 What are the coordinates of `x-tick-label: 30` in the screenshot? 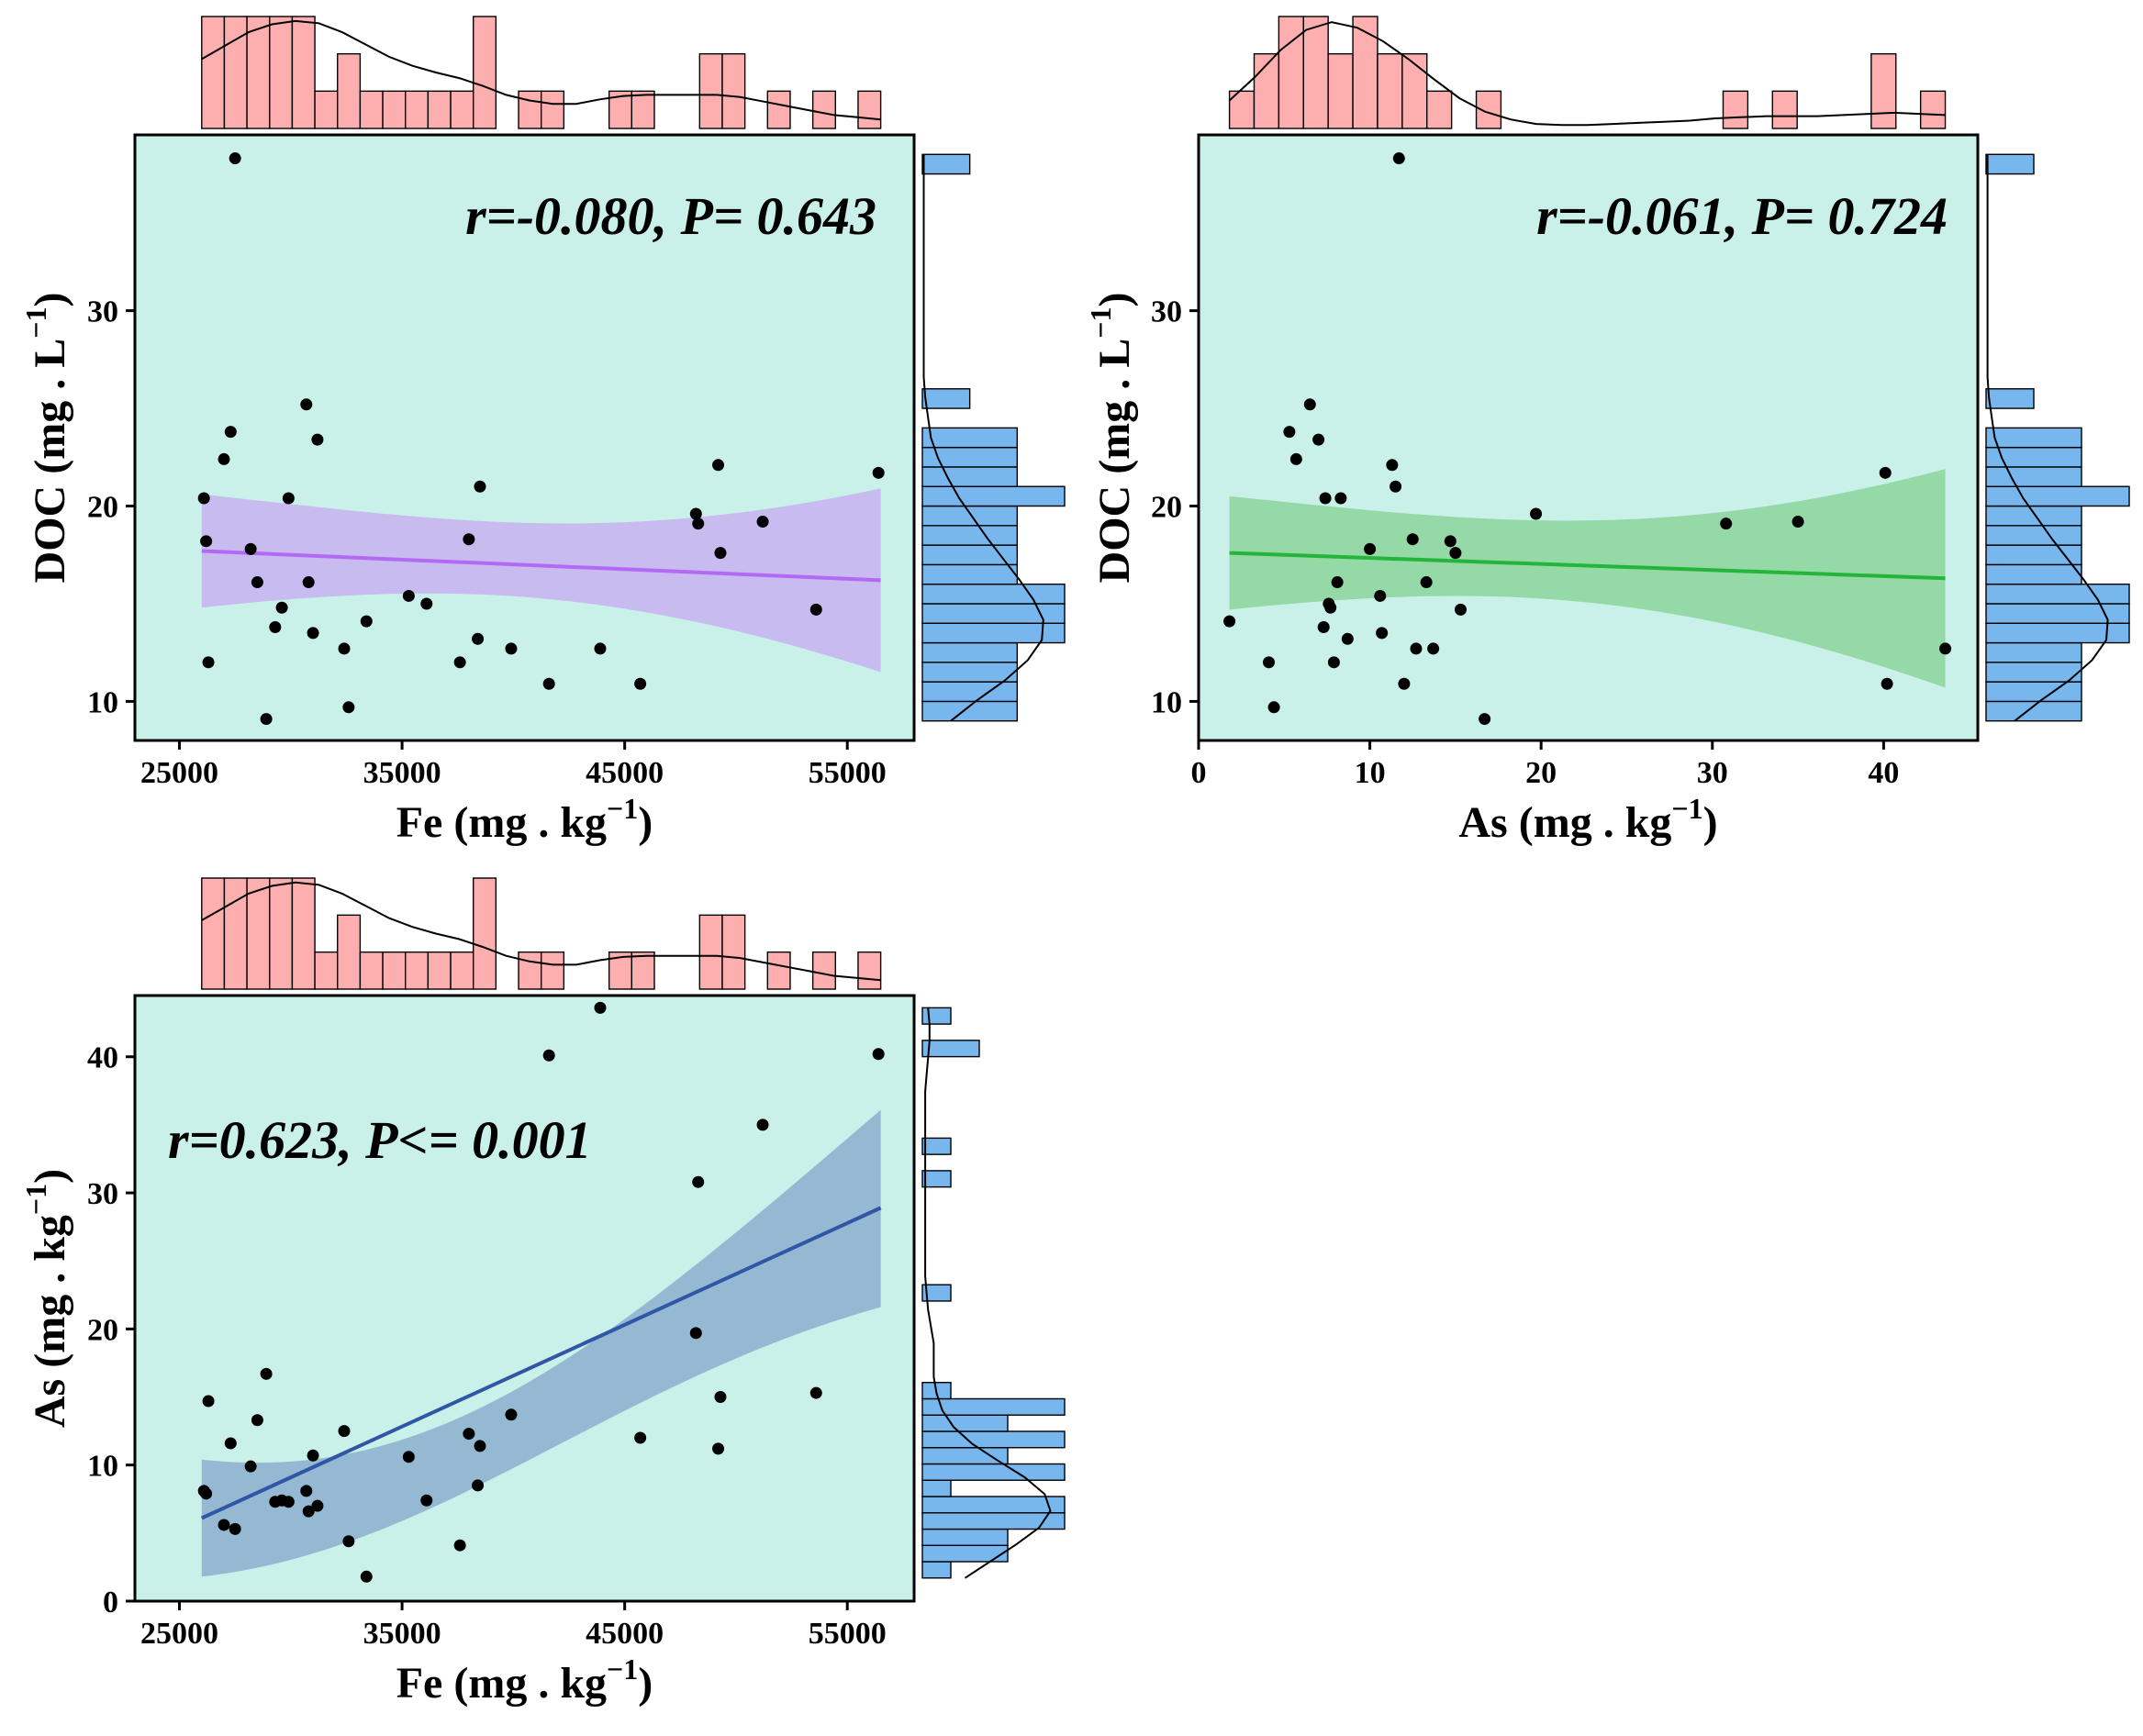 It's located at (1712, 773).